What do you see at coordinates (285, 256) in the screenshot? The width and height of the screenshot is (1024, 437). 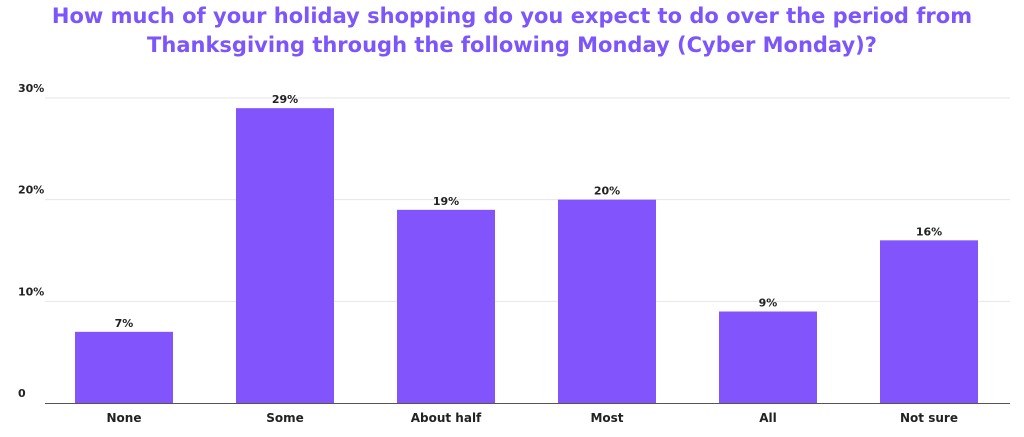 I see `bar-some` at bounding box center [285, 256].